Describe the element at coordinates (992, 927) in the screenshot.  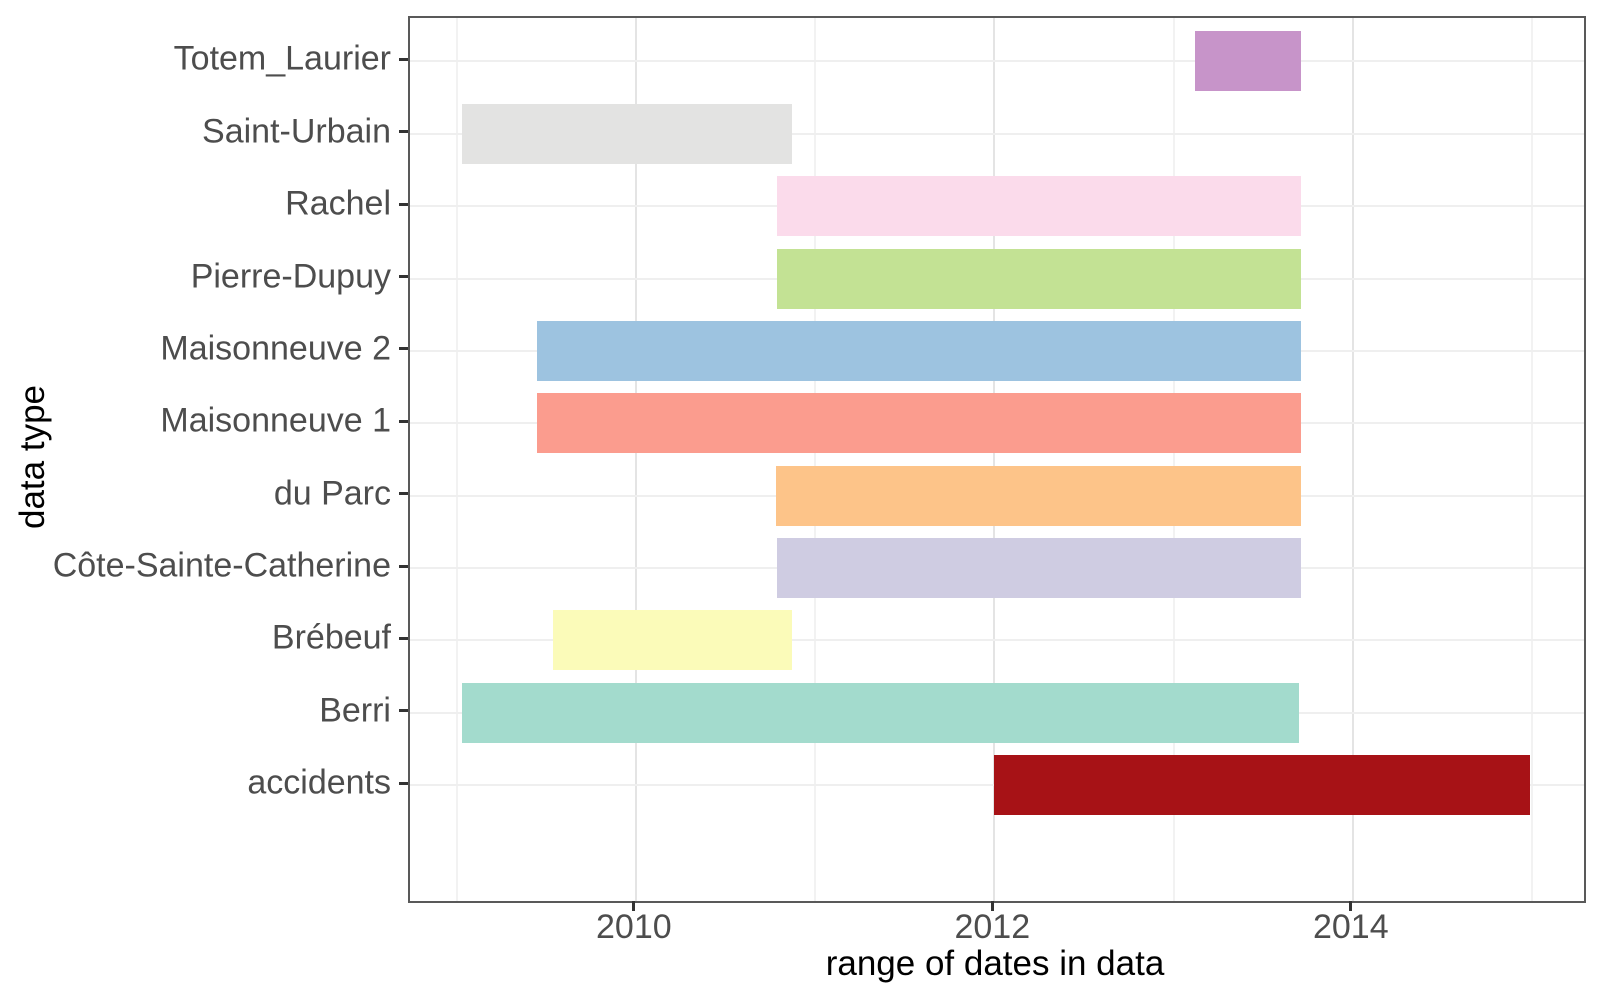
I see `x-tick-label-2012: 2012` at that location.